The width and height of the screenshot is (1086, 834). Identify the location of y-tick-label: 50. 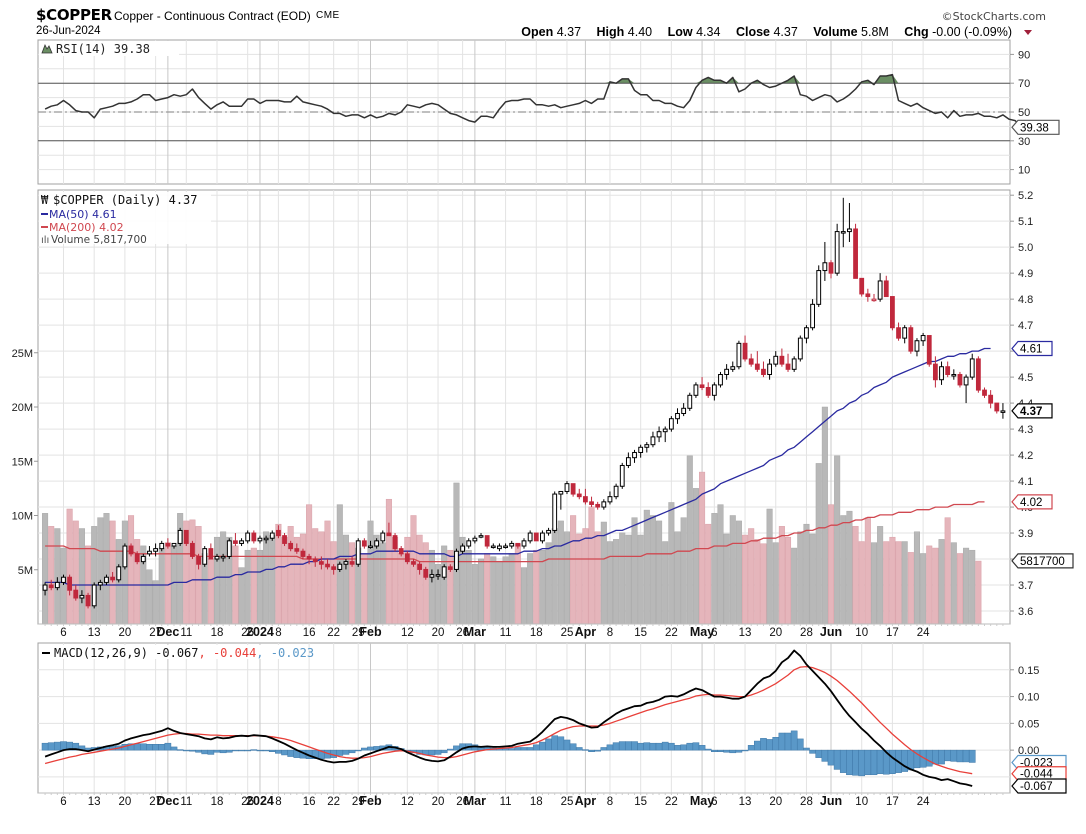
(1024, 113).